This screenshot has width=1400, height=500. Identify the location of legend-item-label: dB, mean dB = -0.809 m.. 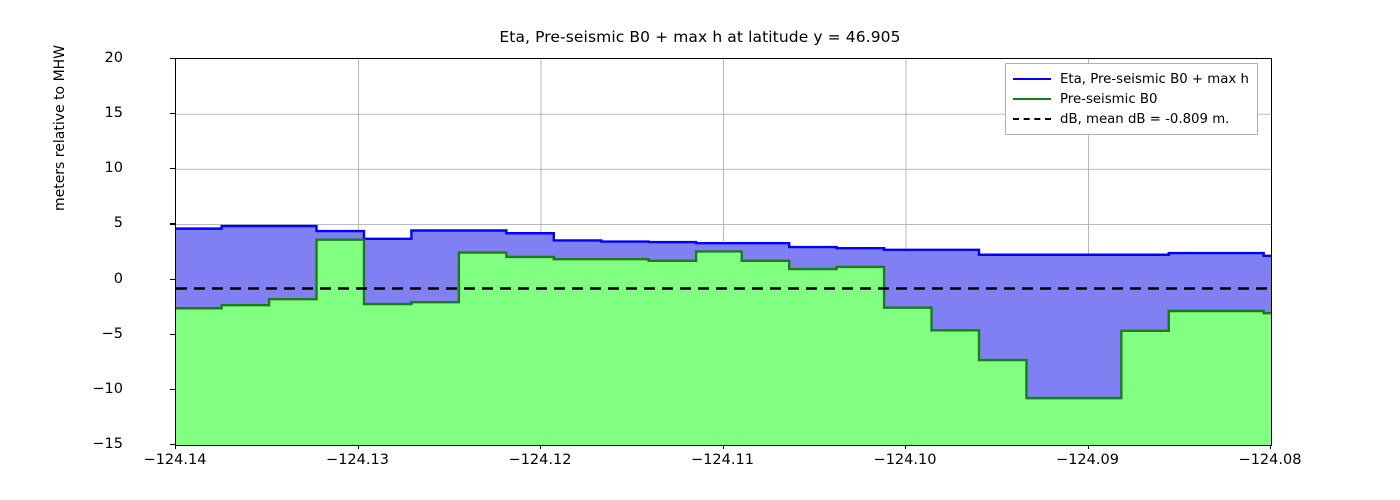
(1145, 119).